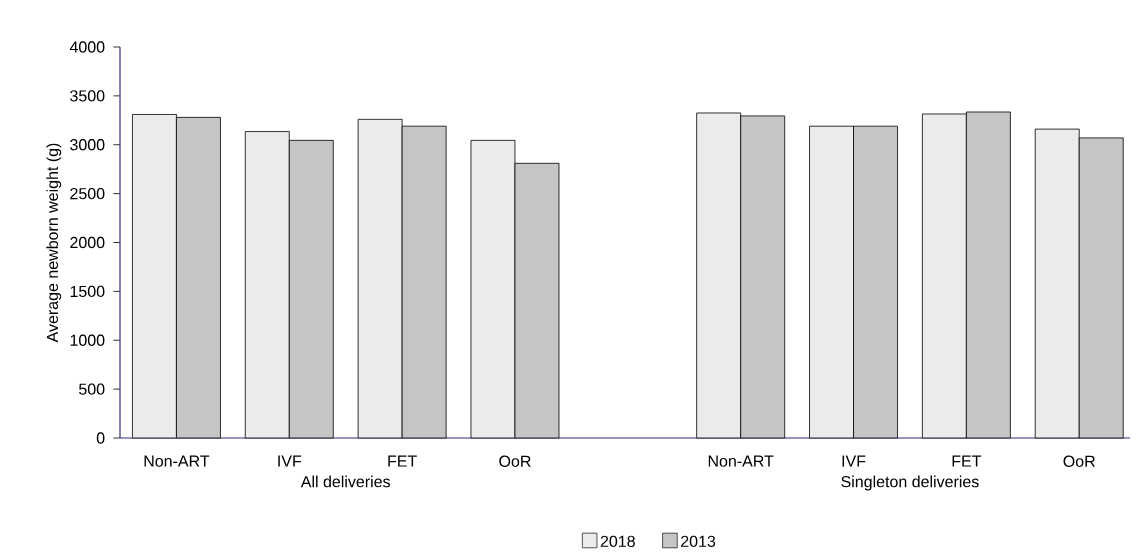  I want to click on y-tick-label: 3000, so click(87, 145).